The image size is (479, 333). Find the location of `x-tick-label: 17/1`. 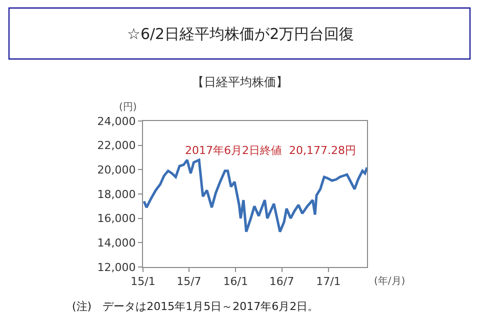

x-tick-label: 17/1 is located at coordinates (328, 281).